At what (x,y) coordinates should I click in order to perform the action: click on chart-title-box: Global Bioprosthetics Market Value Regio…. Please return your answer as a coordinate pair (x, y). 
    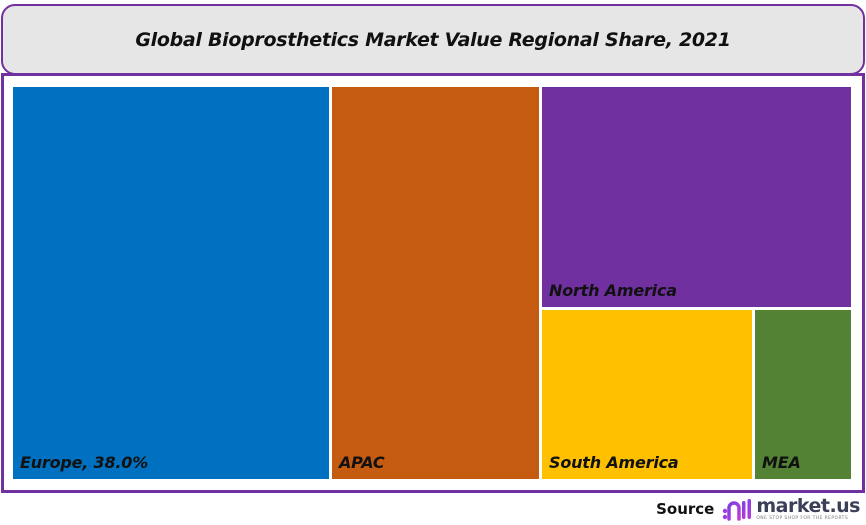
    Looking at the image, I should click on (433, 39).